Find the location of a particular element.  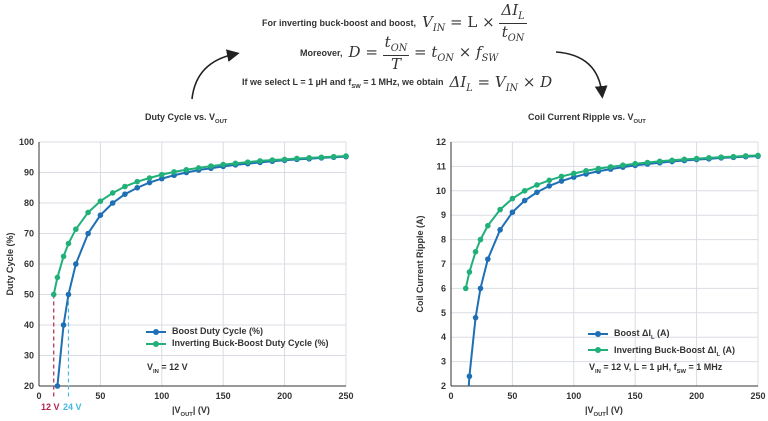

equation-line-2: Moreover, D = tON T = tON × fSW is located at coordinates (399, 53).